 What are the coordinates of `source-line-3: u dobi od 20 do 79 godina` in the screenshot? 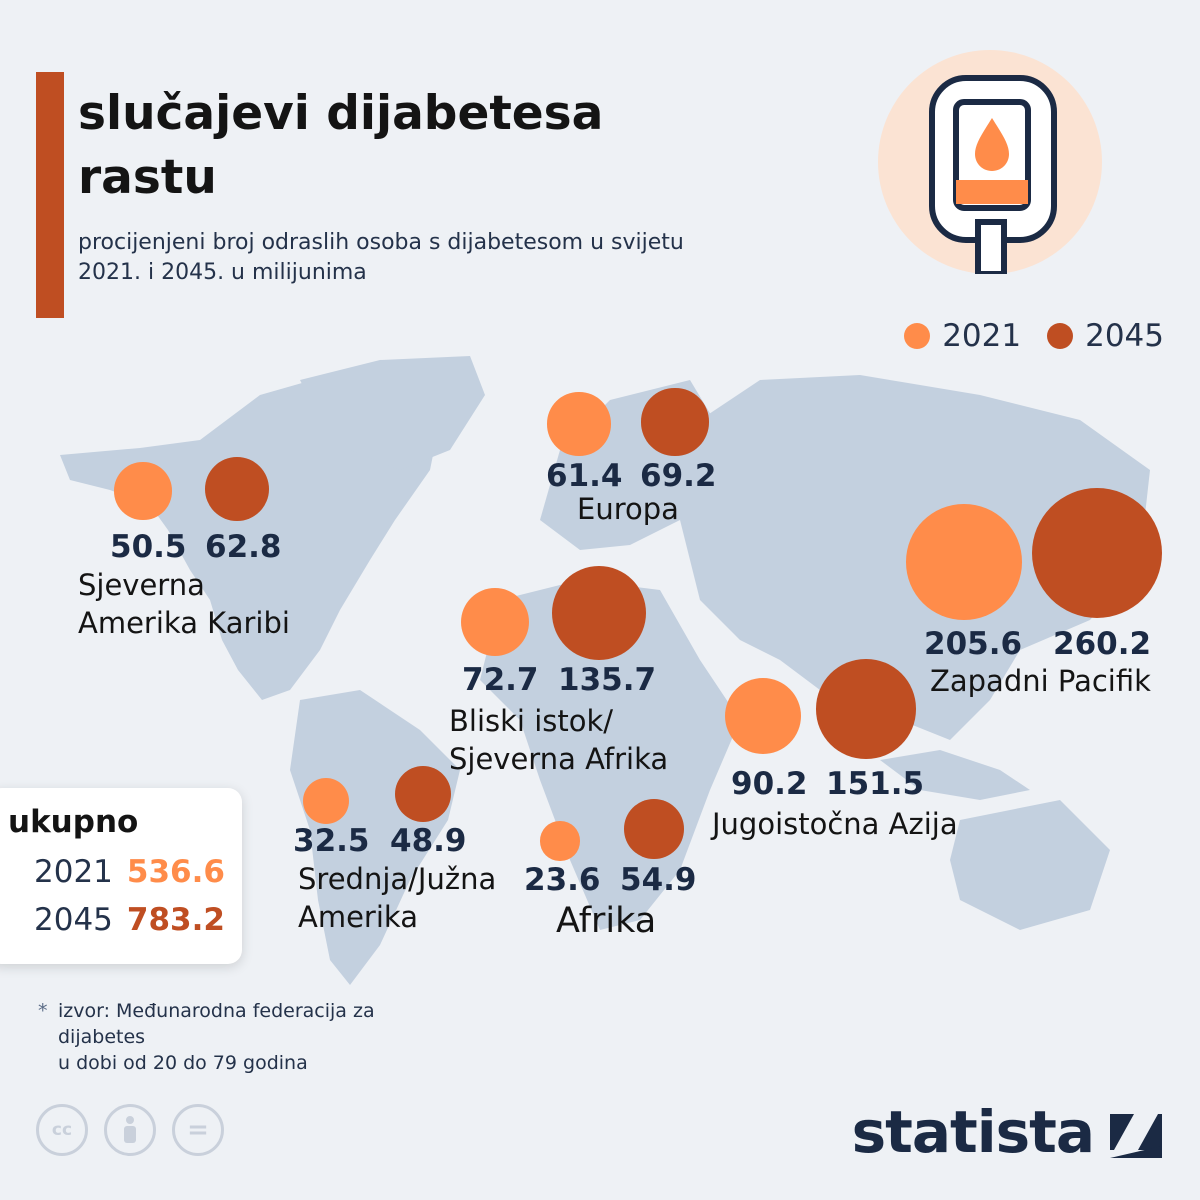 It's located at (183, 1063).